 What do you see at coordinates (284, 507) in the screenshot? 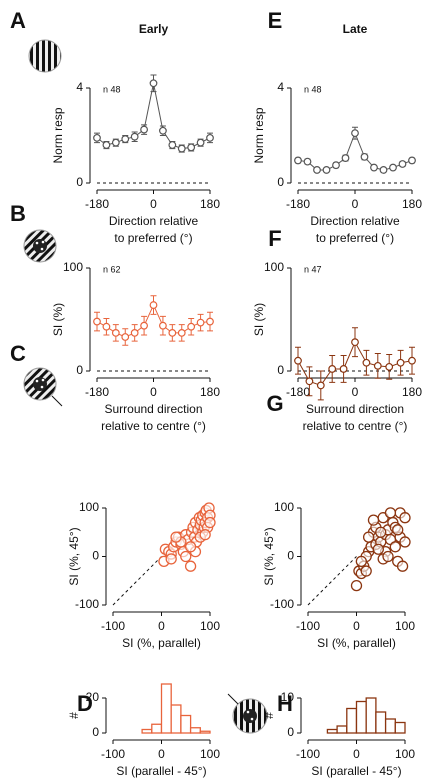
I see `y-tick-label: 100` at bounding box center [284, 507].